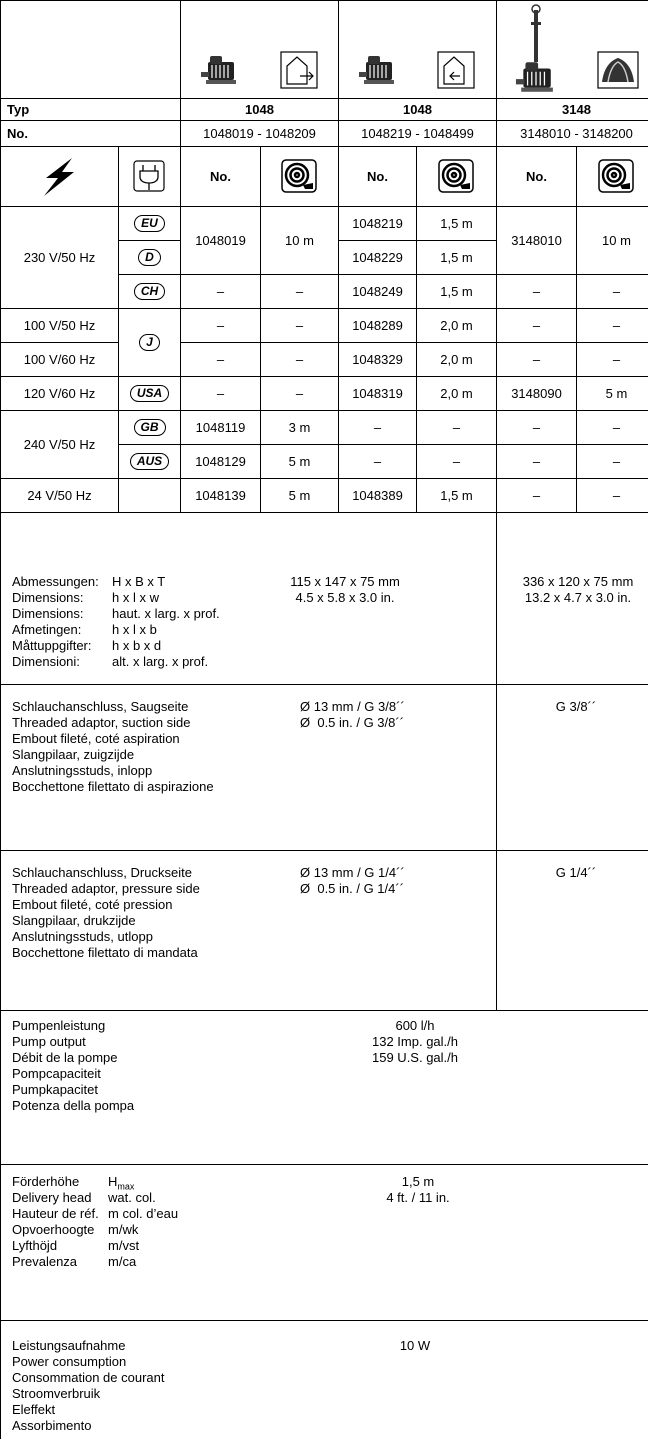 The width and height of the screenshot is (648, 1439). I want to click on voltage-header, so click(59, 176).